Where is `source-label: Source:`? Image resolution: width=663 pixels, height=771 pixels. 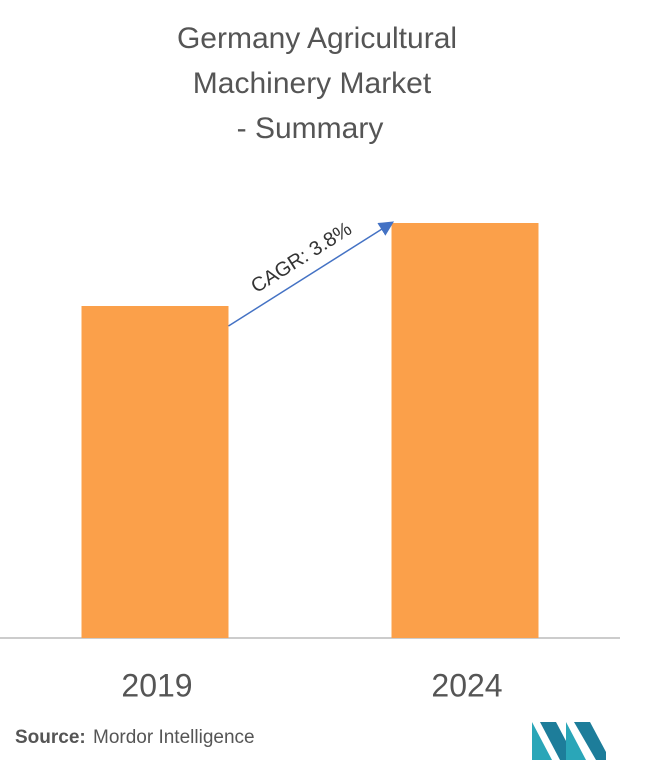 source-label: Source: is located at coordinates (50, 737).